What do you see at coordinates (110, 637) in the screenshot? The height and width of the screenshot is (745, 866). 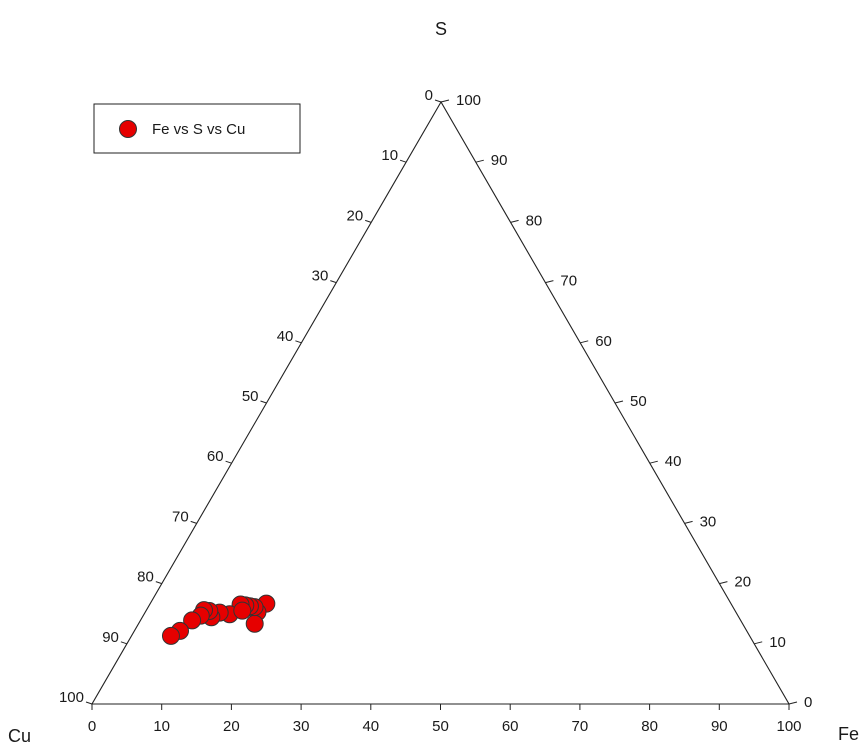 I see `tick-label-cu: 90` at bounding box center [110, 637].